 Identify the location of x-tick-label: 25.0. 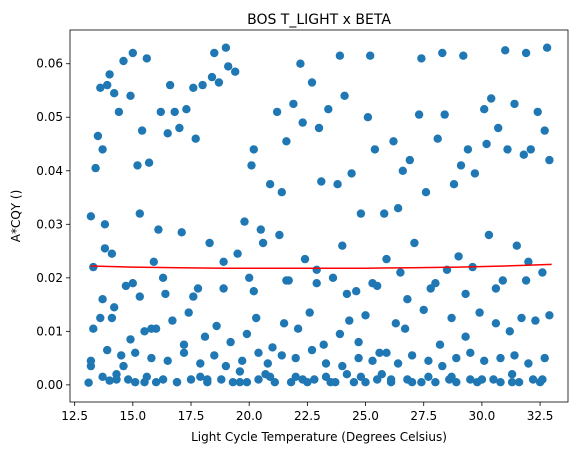
(365, 416).